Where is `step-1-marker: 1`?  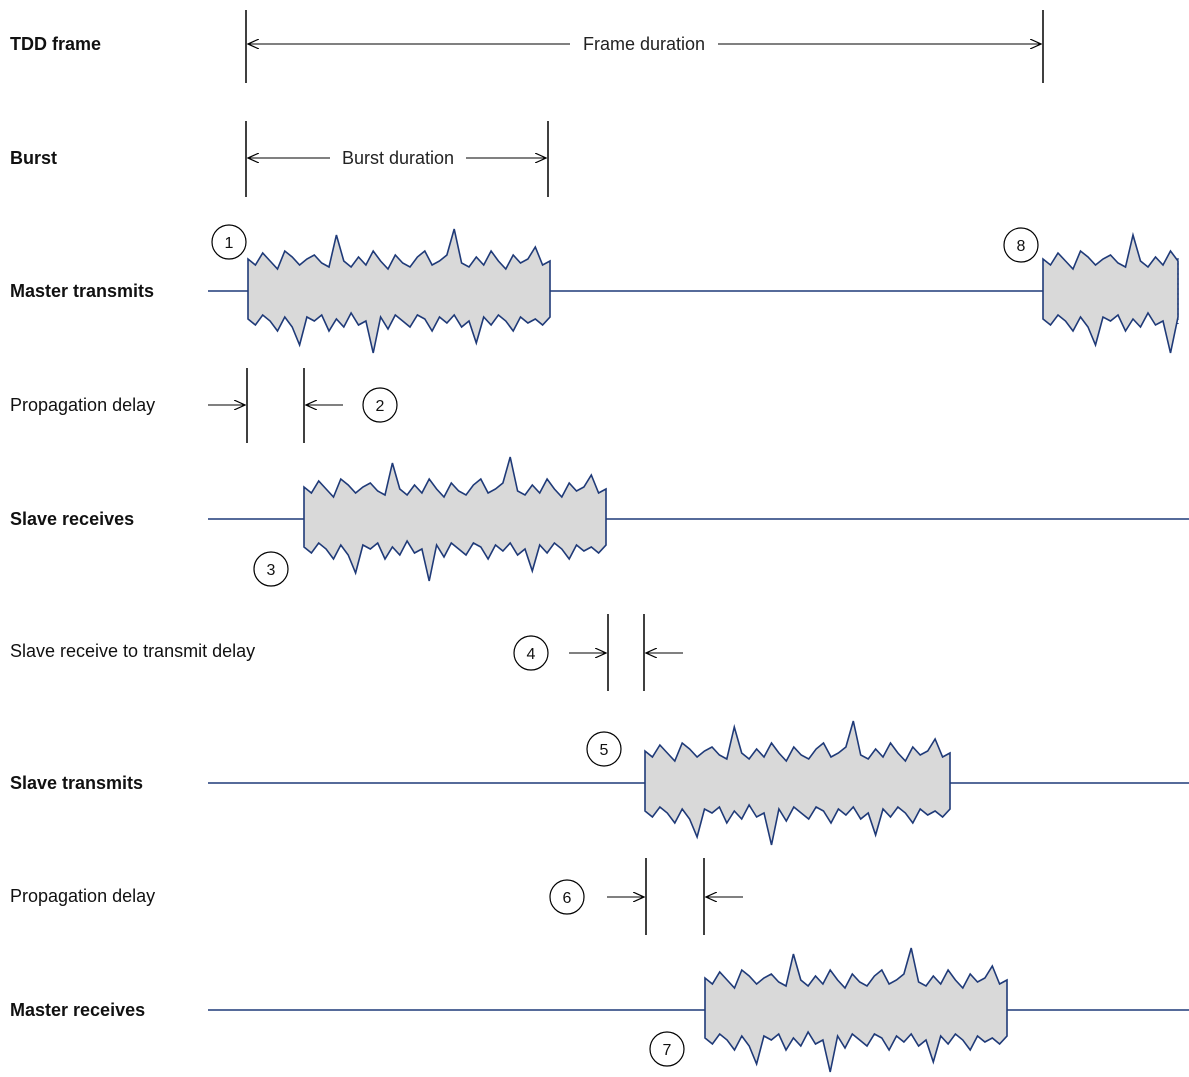
step-1-marker: 1 is located at coordinates (229, 242).